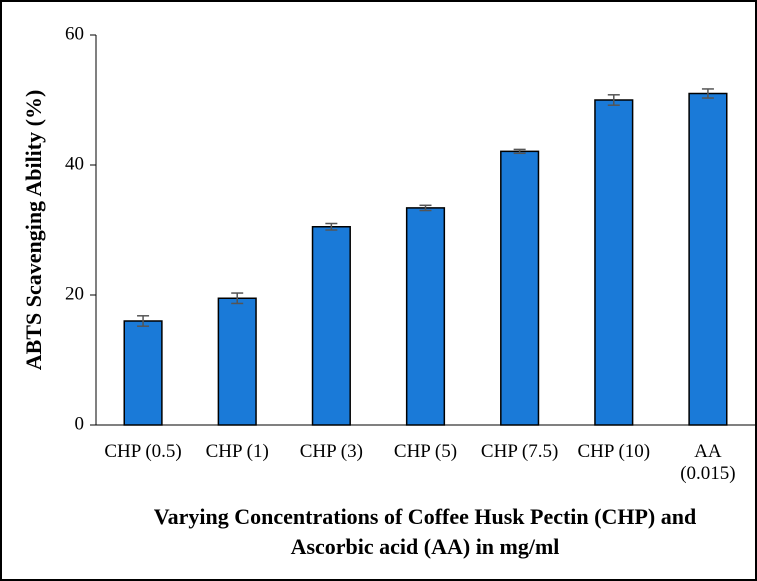 This screenshot has width=757, height=581. I want to click on y-tick-label: 40, so click(74, 163).